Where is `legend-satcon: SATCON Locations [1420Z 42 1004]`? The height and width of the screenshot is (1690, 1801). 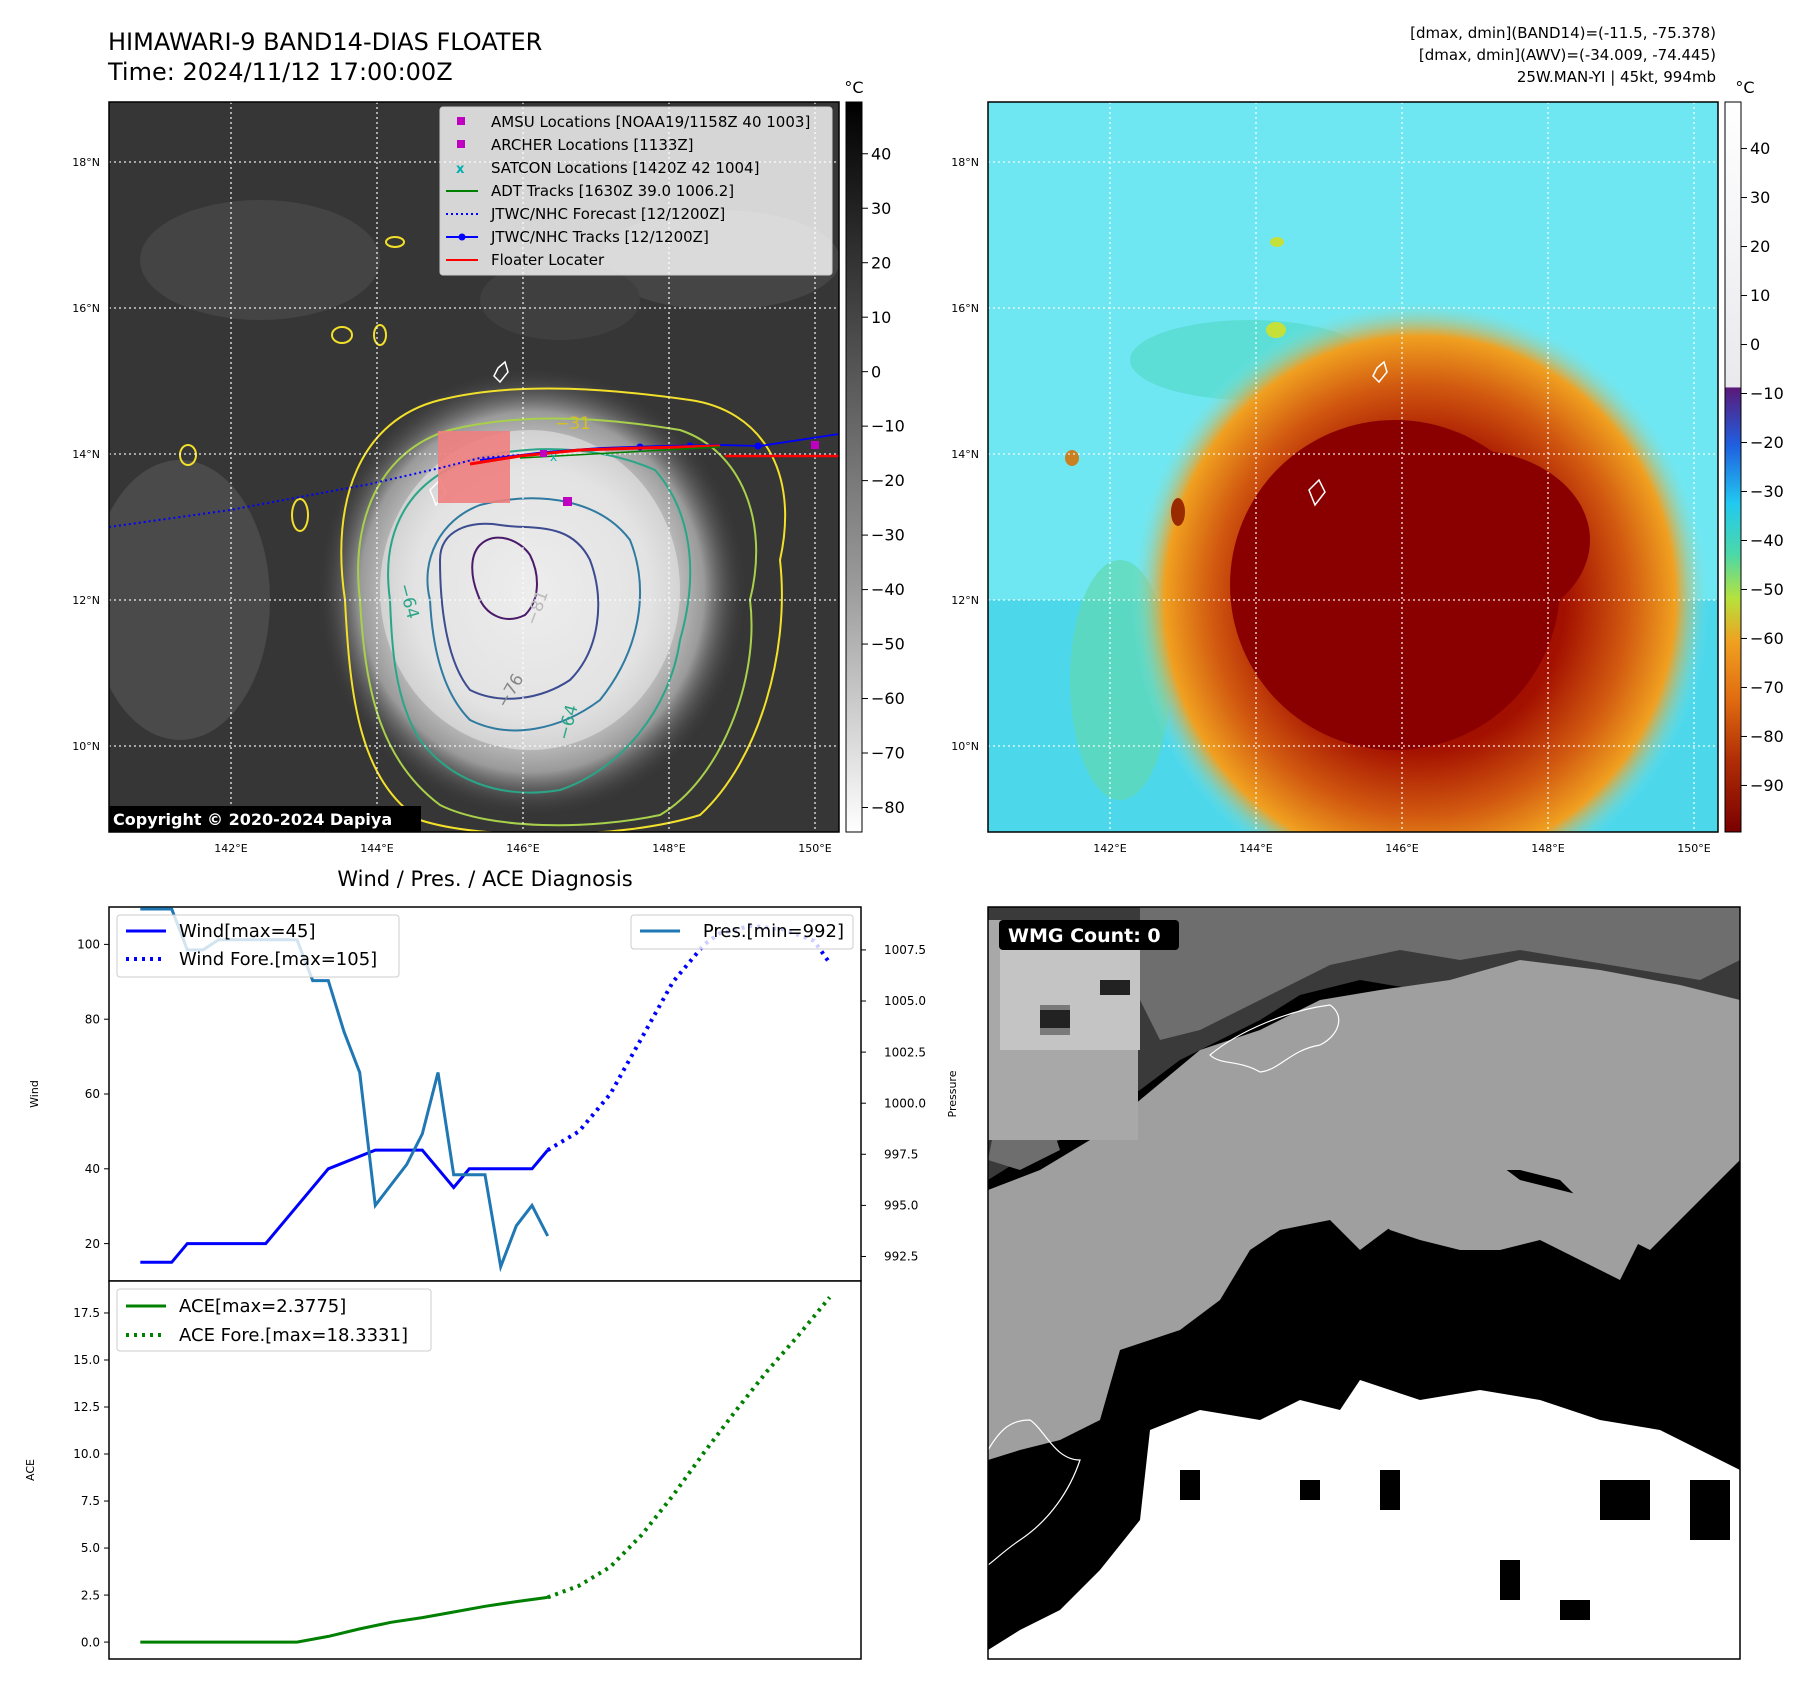
legend-satcon: SATCON Locations [1420Z 42 1004] is located at coordinates (625, 168).